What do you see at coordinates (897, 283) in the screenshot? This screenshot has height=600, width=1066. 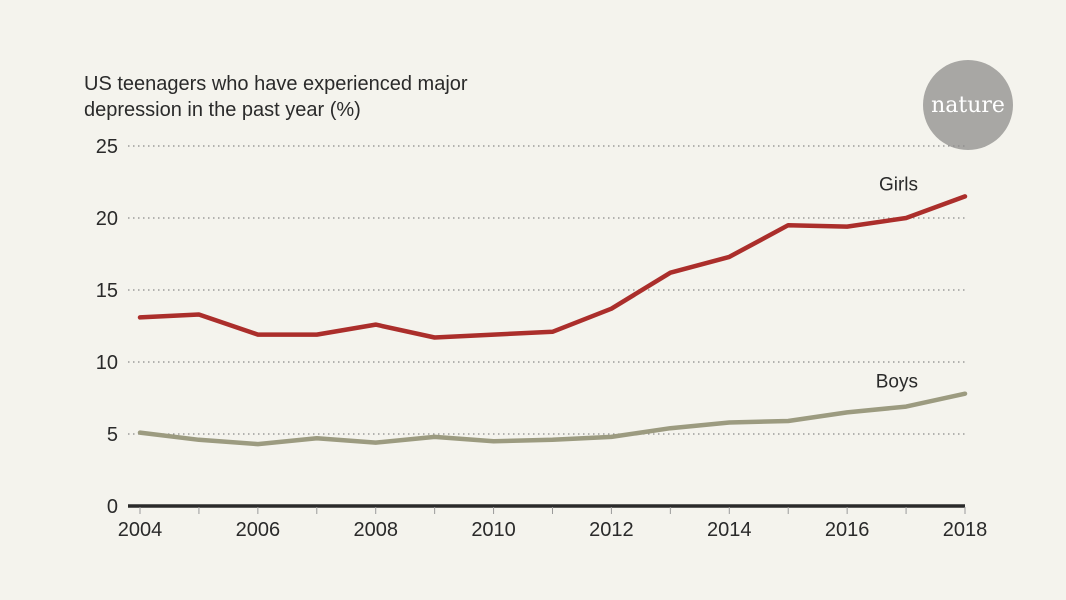 I see `series-labels: Girls Boys` at bounding box center [897, 283].